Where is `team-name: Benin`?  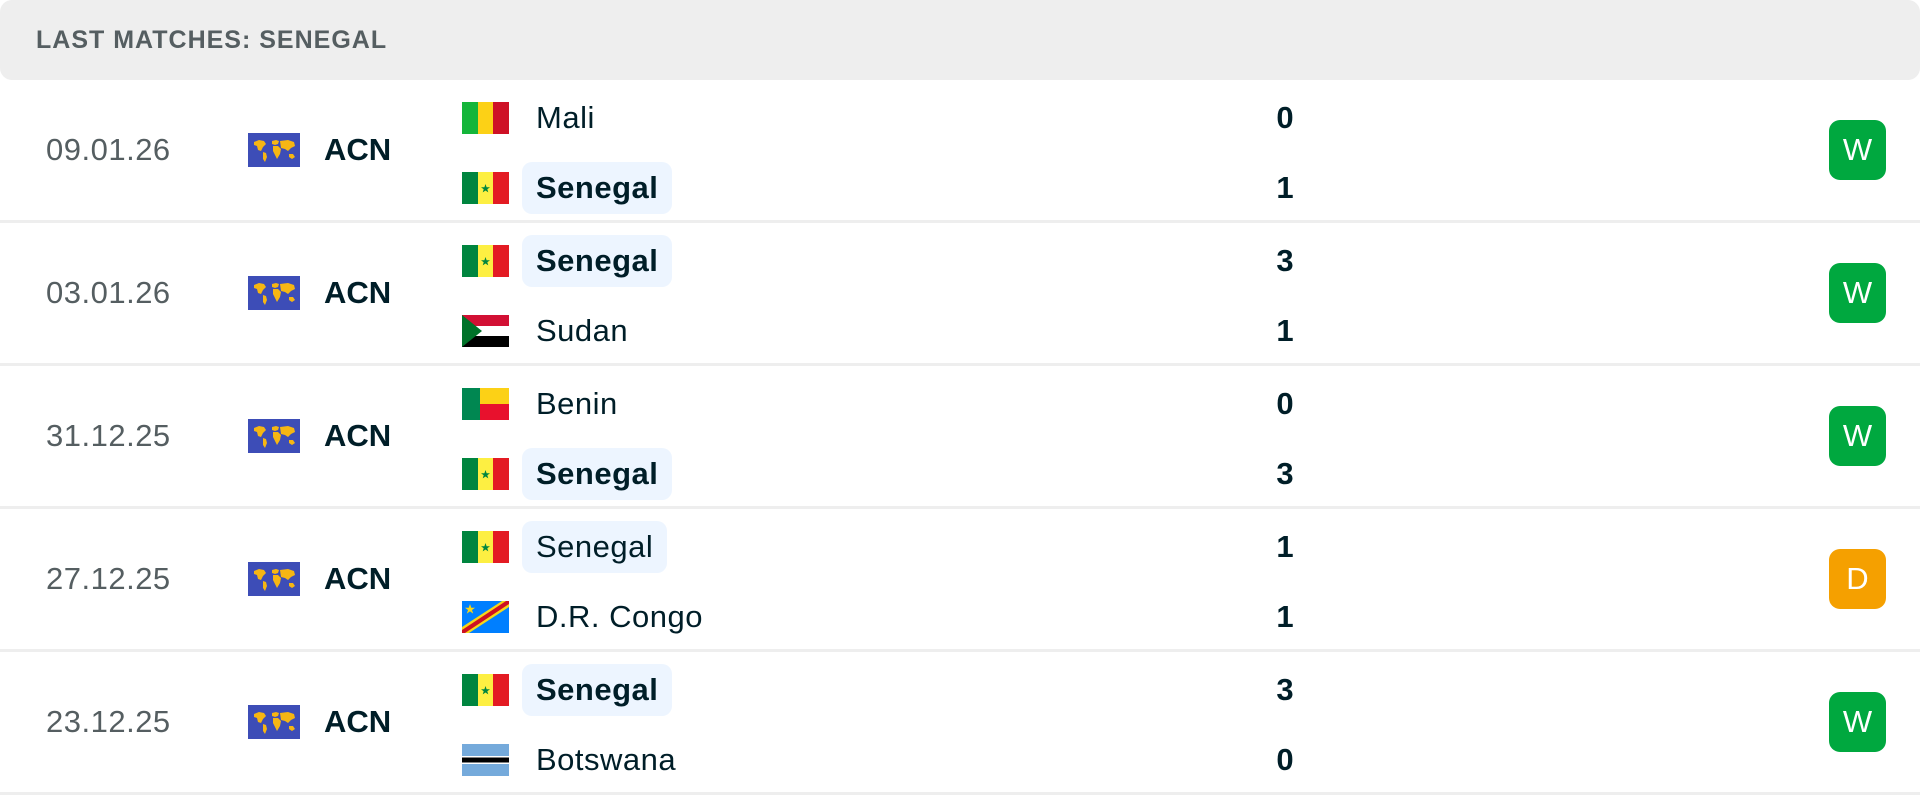
team-name: Benin is located at coordinates (577, 403).